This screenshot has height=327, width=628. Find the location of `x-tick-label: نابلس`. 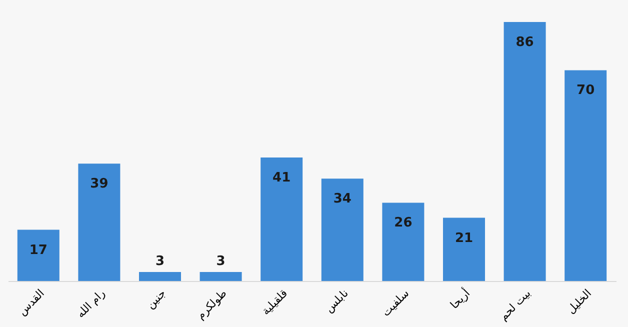

x-tick-label: نابلس is located at coordinates (336, 301).